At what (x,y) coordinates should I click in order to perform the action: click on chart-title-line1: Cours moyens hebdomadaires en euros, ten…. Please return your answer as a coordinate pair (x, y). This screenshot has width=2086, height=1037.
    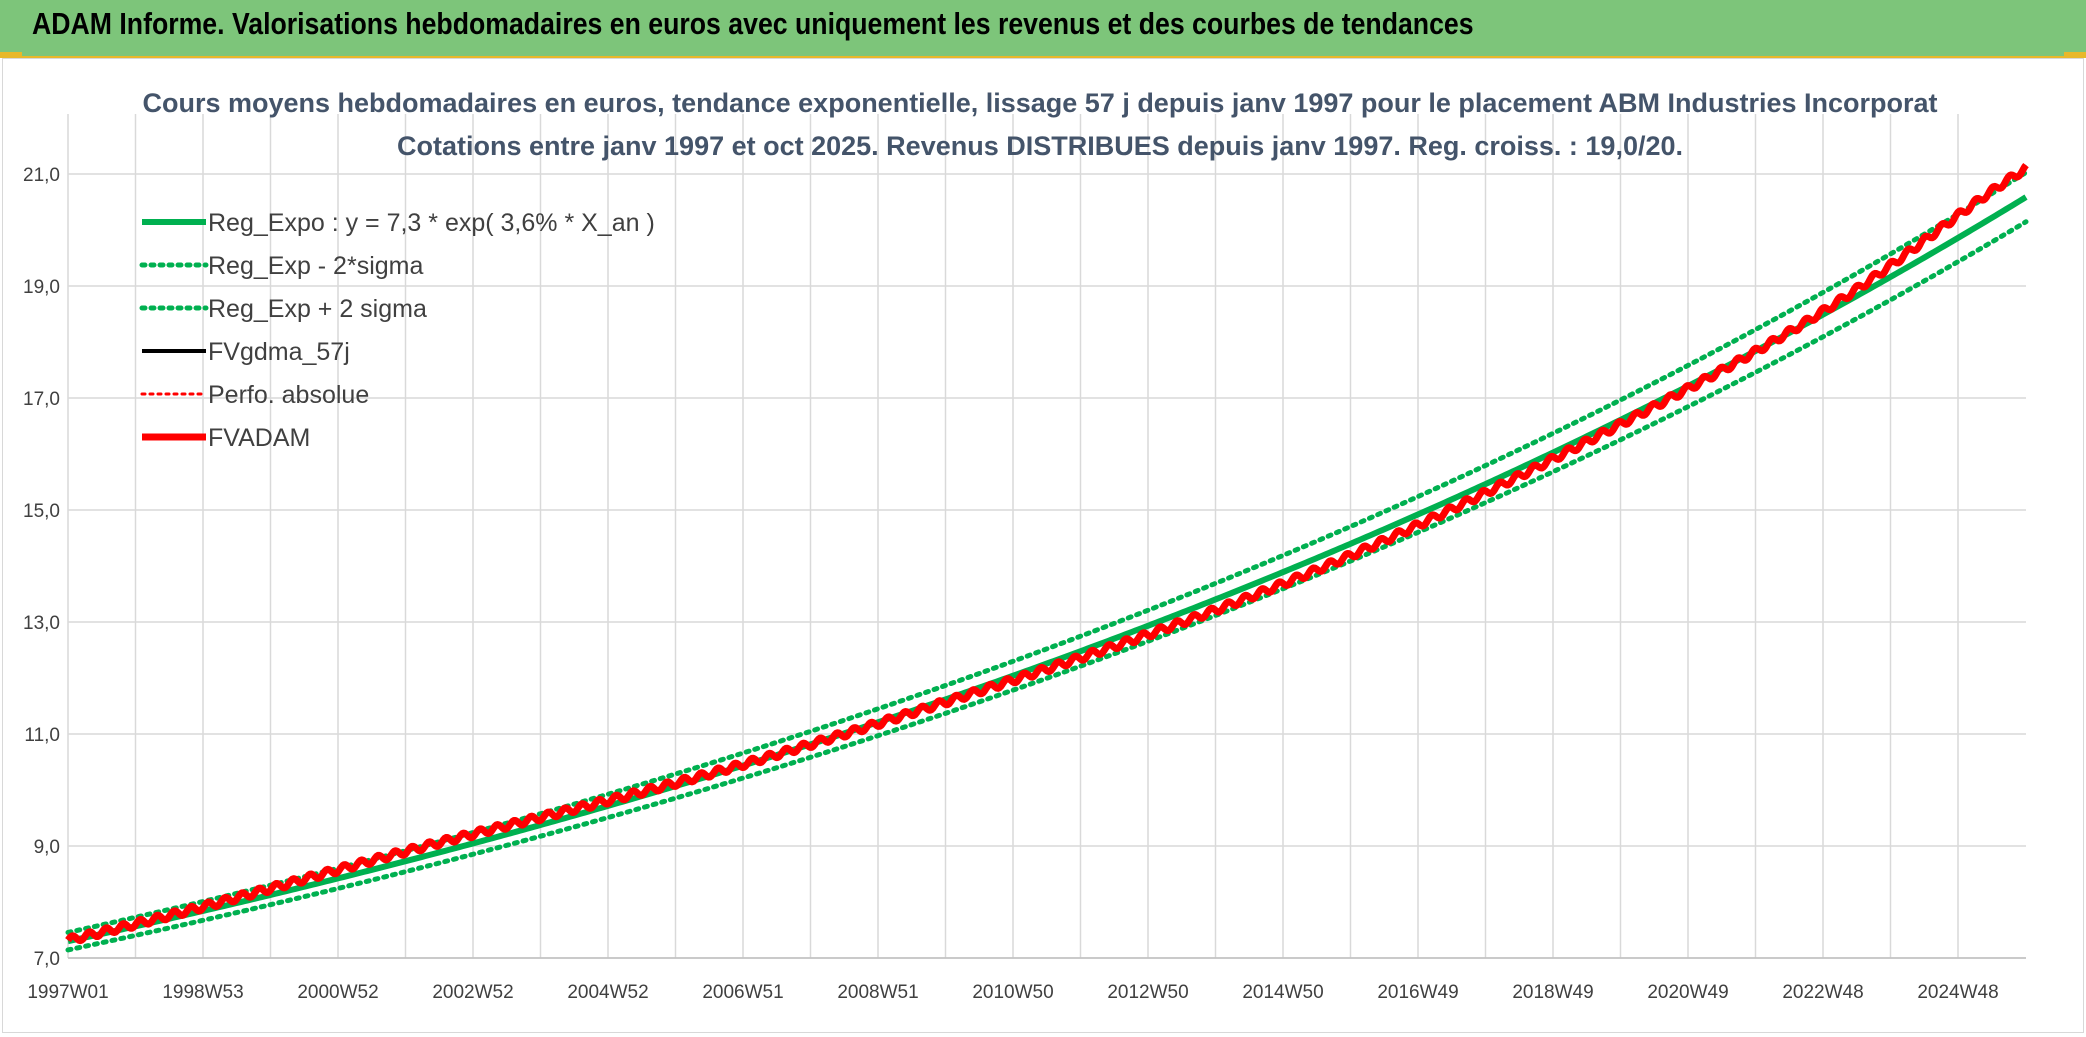
    Looking at the image, I should click on (1039, 103).